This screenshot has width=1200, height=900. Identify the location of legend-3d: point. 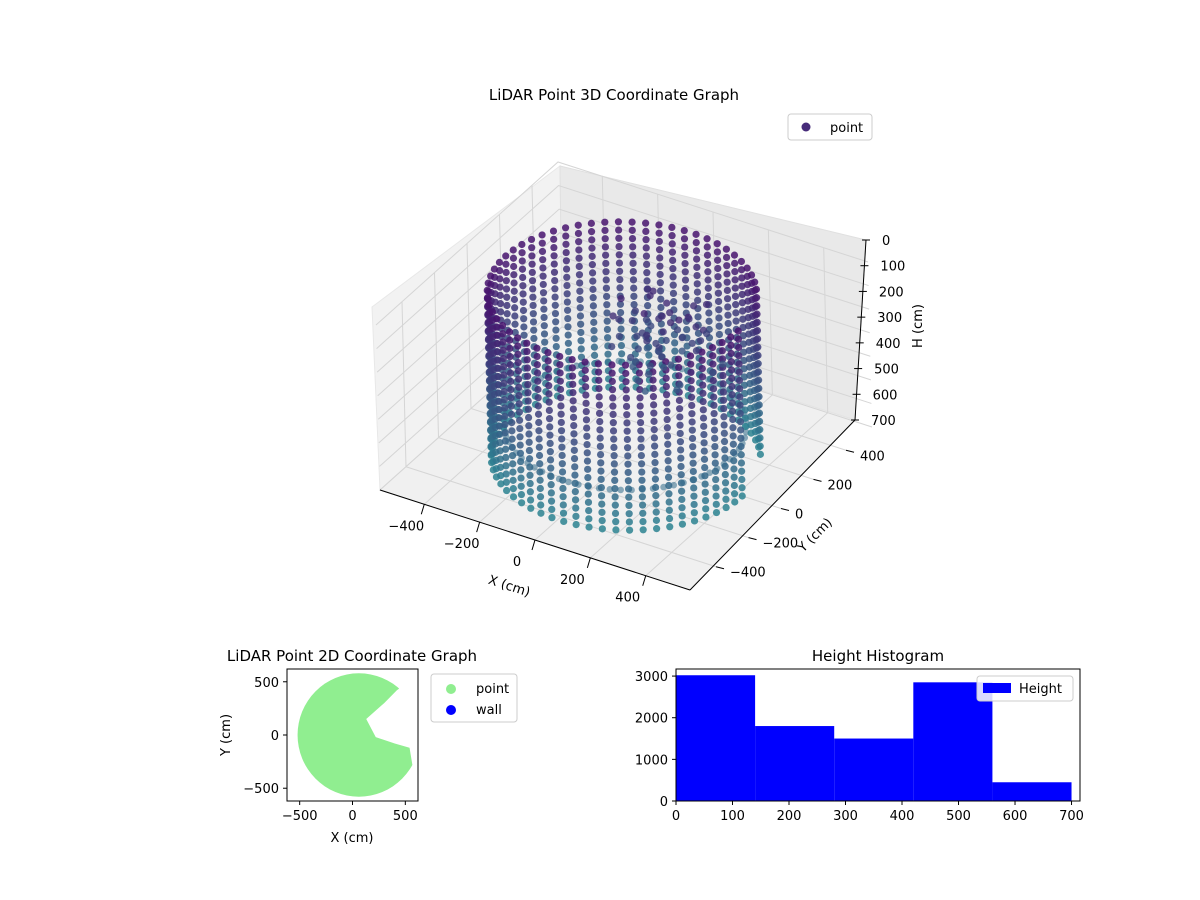
(830, 127).